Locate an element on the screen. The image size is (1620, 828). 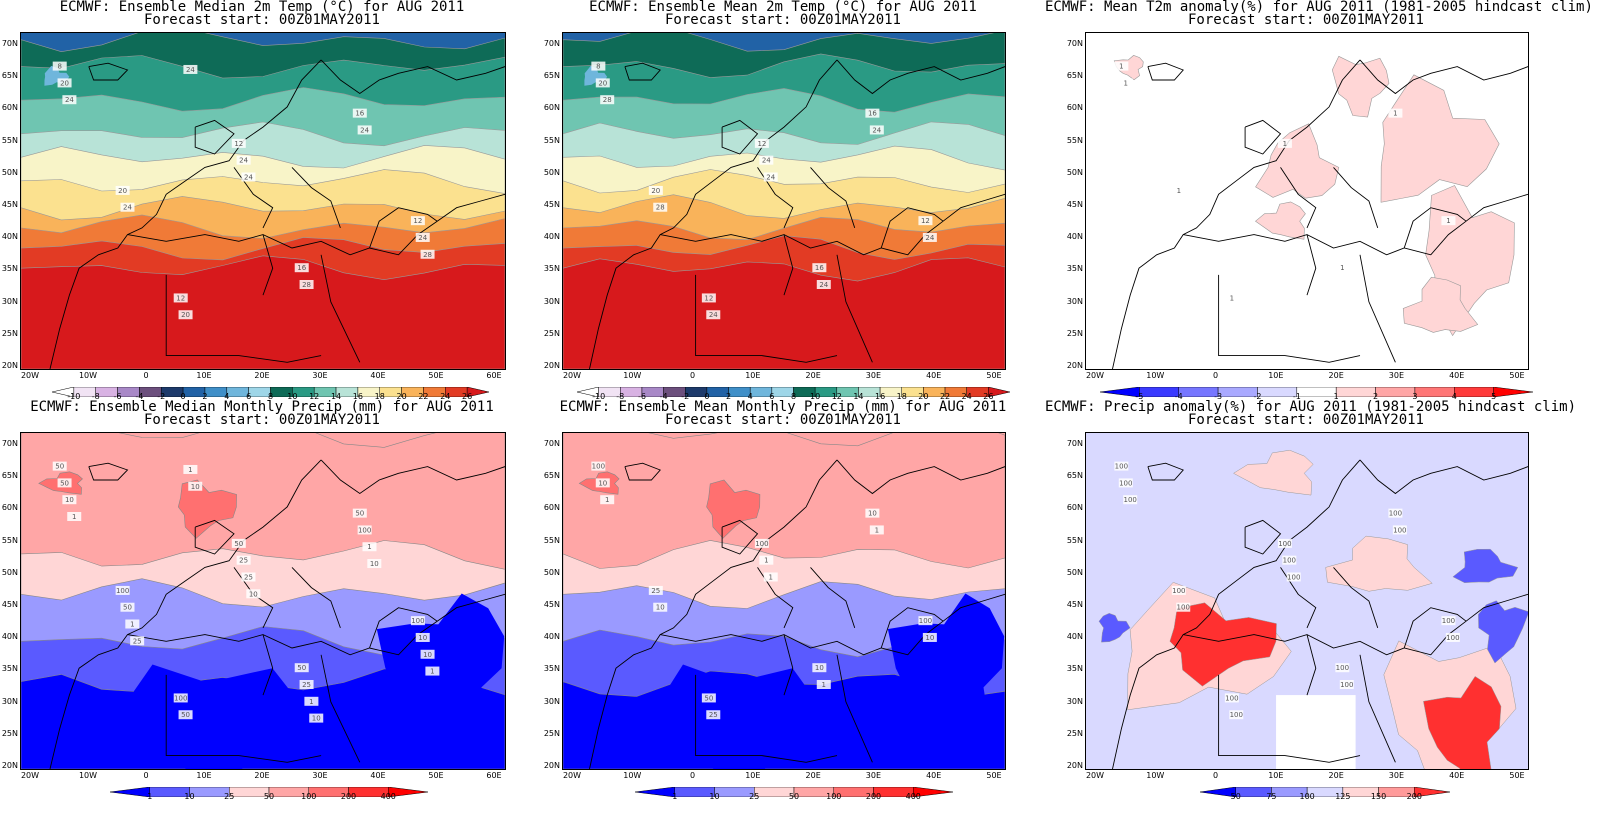
lon-tick-label: 0 is located at coordinates (1216, 375).